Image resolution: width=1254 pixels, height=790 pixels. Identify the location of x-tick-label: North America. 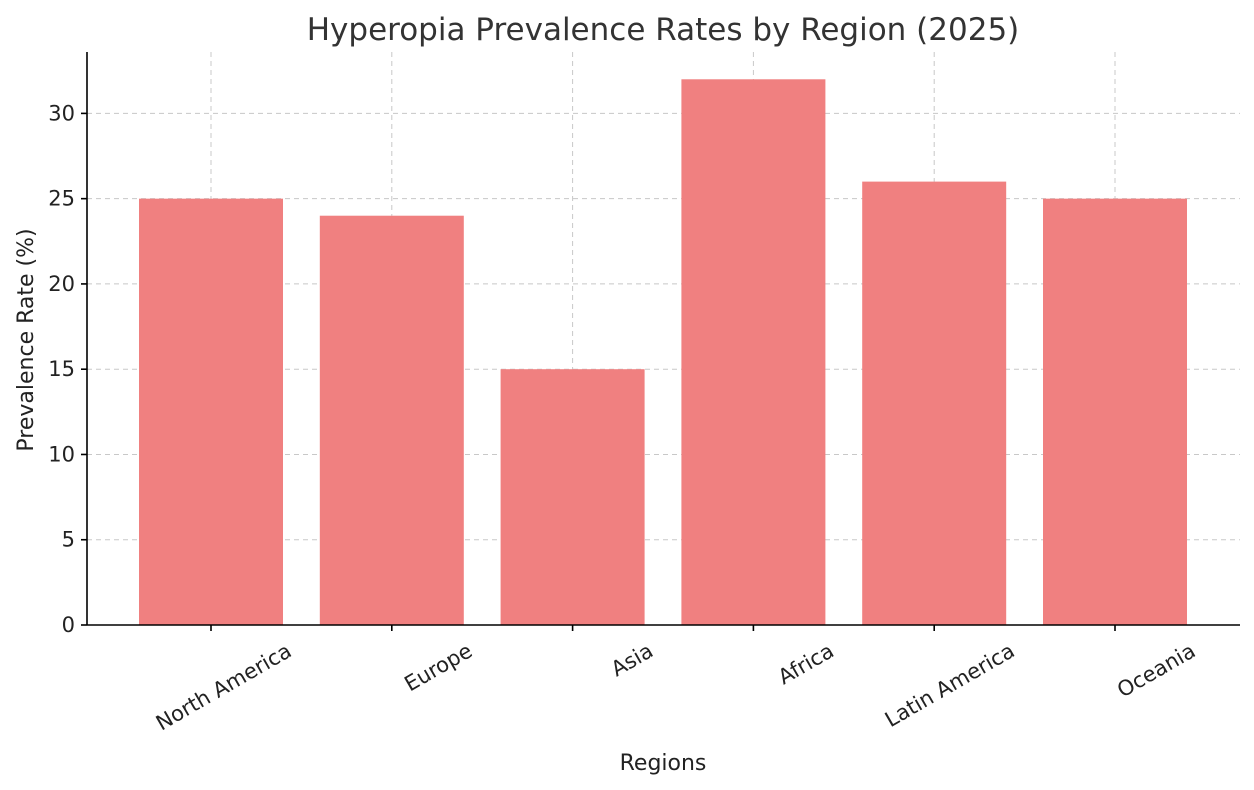
(224, 687).